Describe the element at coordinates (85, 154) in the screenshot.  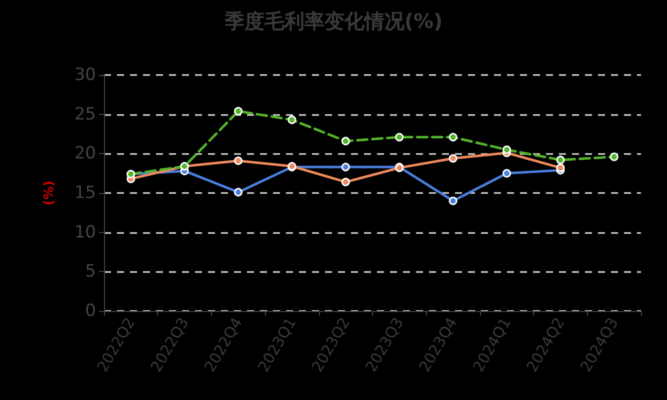
I see `y-tick-label: 20` at that location.